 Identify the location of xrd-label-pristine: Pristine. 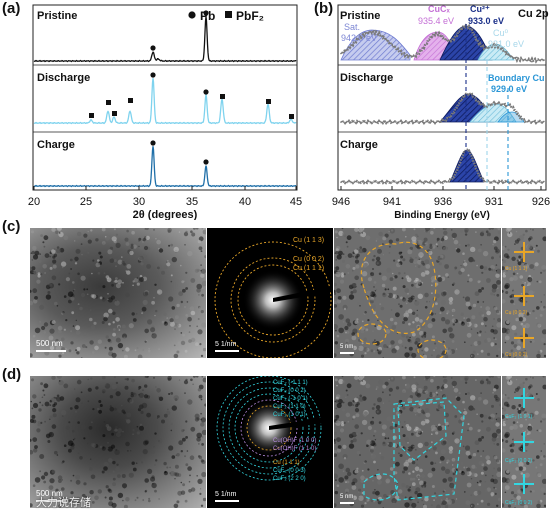
(57, 16).